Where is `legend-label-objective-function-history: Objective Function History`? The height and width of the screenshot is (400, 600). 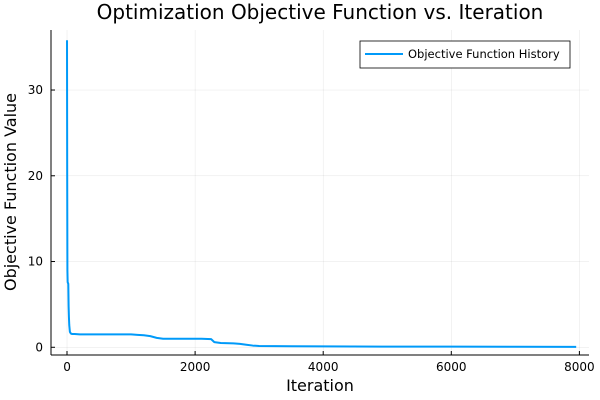 legend-label-objective-function-history: Objective Function History is located at coordinates (484, 54).